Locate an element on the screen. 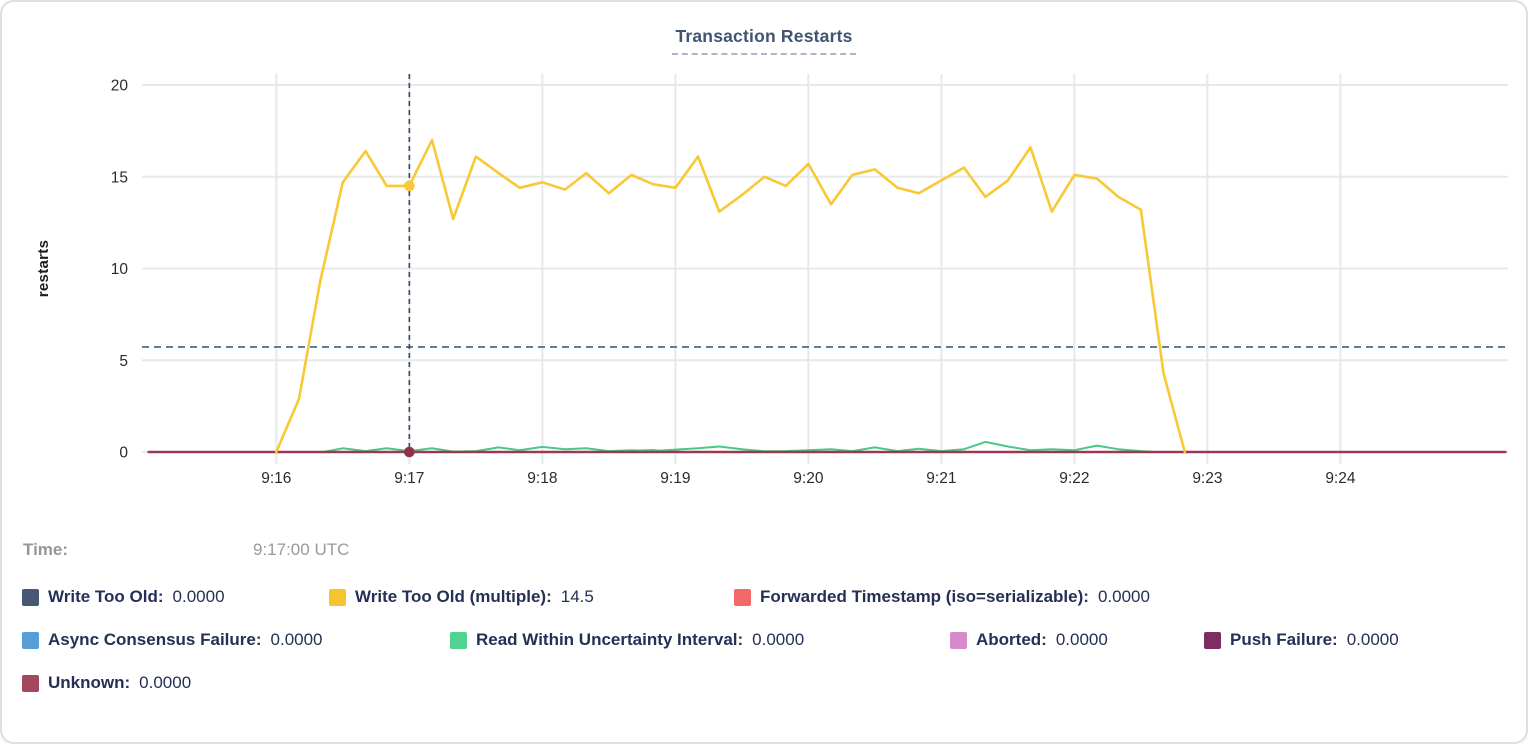  chart-header: Transaction Restarts is located at coordinates (764, 31).